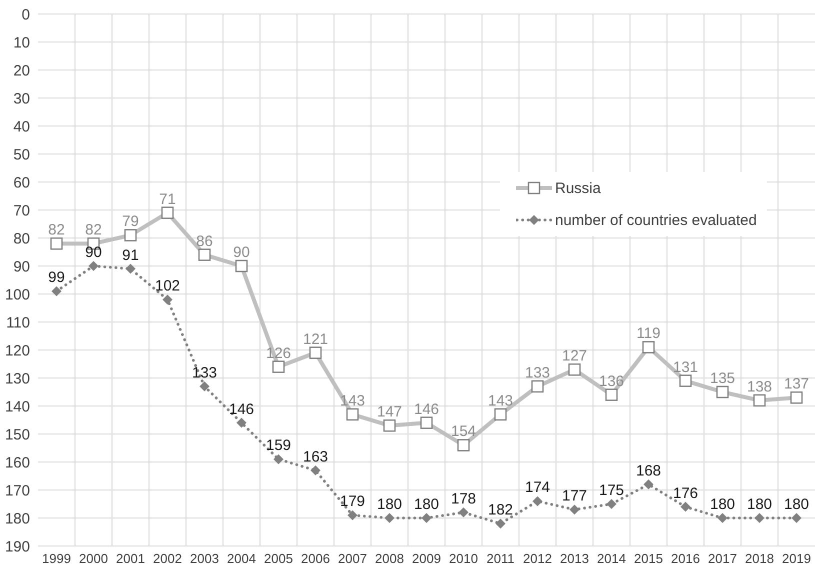 This screenshot has height=567, width=815. Describe the element at coordinates (17, 435) in the screenshot. I see `y-tick-label: 150` at that location.